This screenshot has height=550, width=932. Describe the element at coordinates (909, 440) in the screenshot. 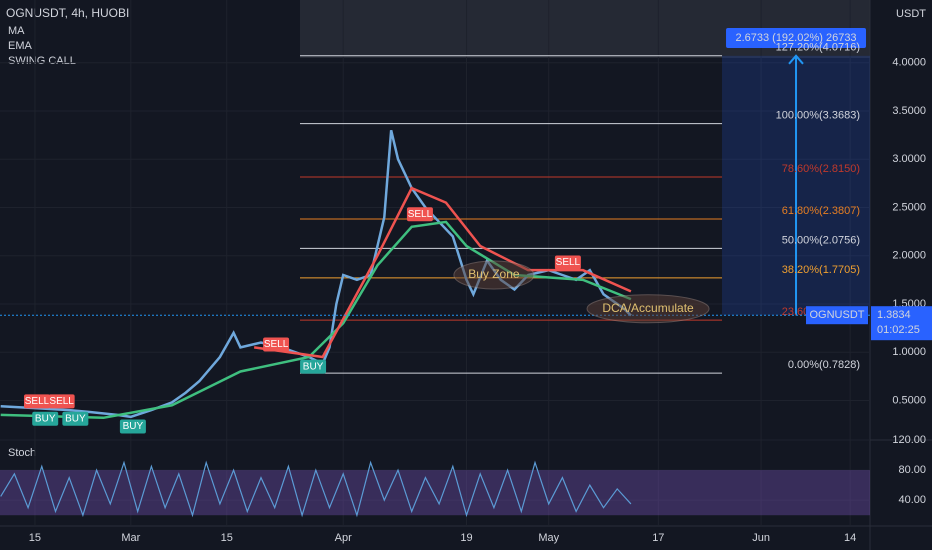

I see `y-tick-label: 120.00` at that location.